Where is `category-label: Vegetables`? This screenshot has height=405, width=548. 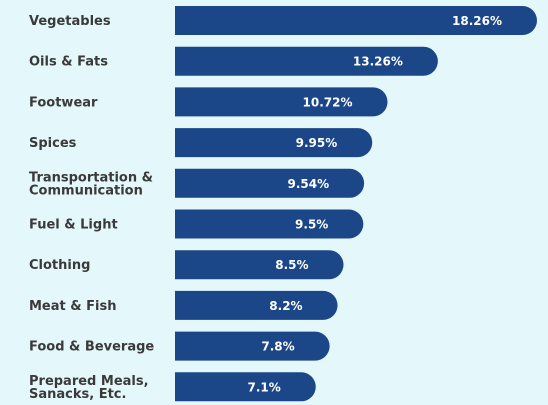 category-label: Vegetables is located at coordinates (70, 21).